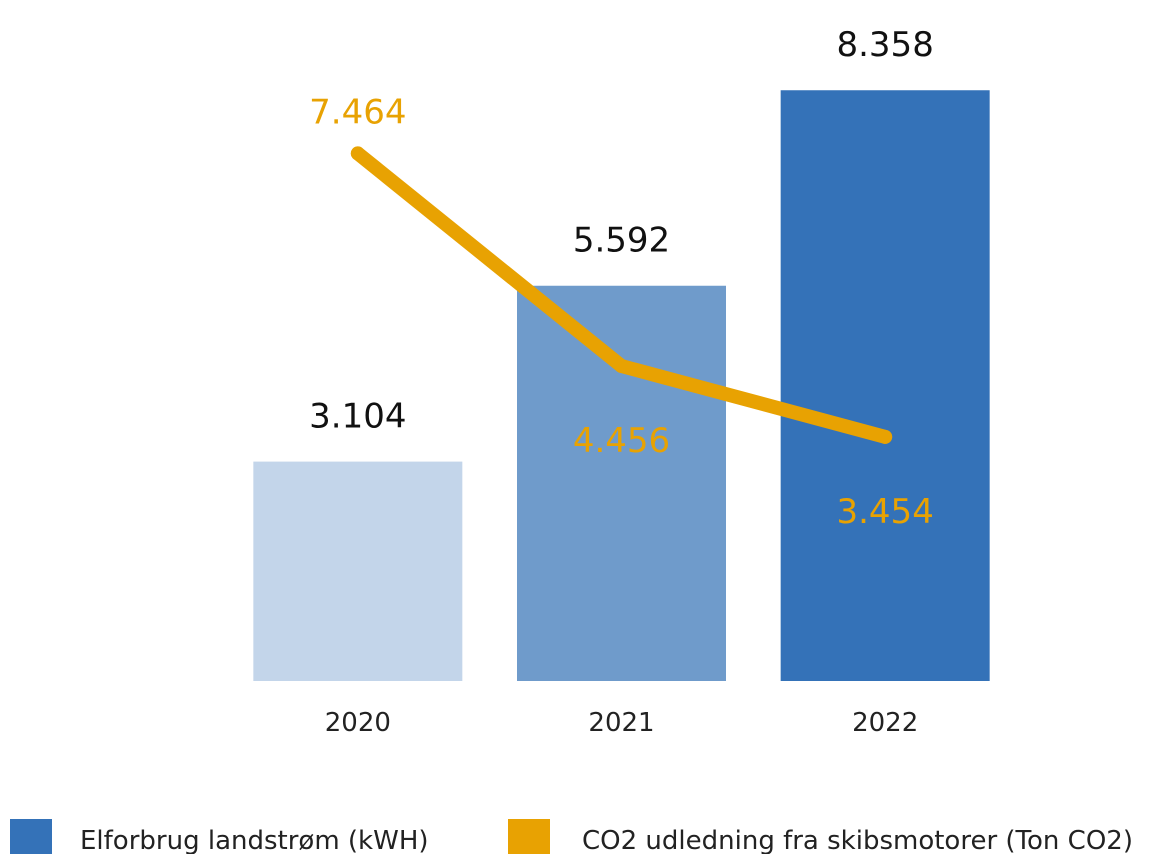 The height and width of the screenshot is (854, 1158). What do you see at coordinates (857, 840) in the screenshot?
I see `legend-label-co2: CO2 udledning fra skibsmotorer (Ton CO2)` at bounding box center [857, 840].